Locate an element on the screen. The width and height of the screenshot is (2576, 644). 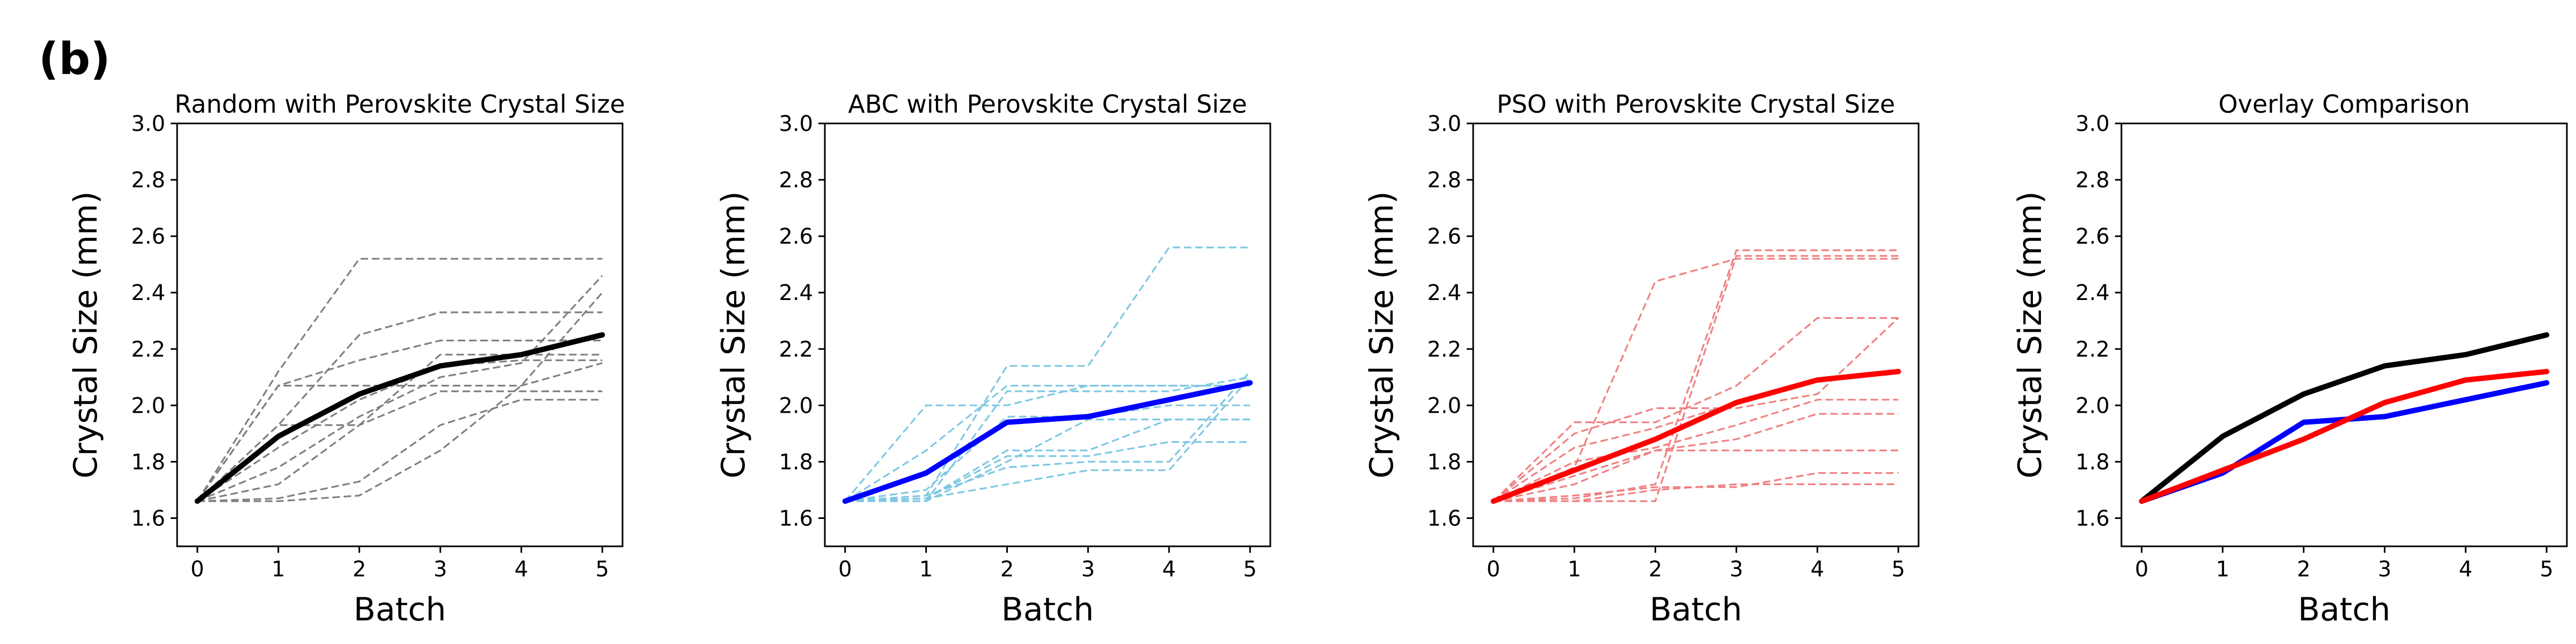
chart-title: PSO with Perovskite Crystal Size is located at coordinates (1696, 104).